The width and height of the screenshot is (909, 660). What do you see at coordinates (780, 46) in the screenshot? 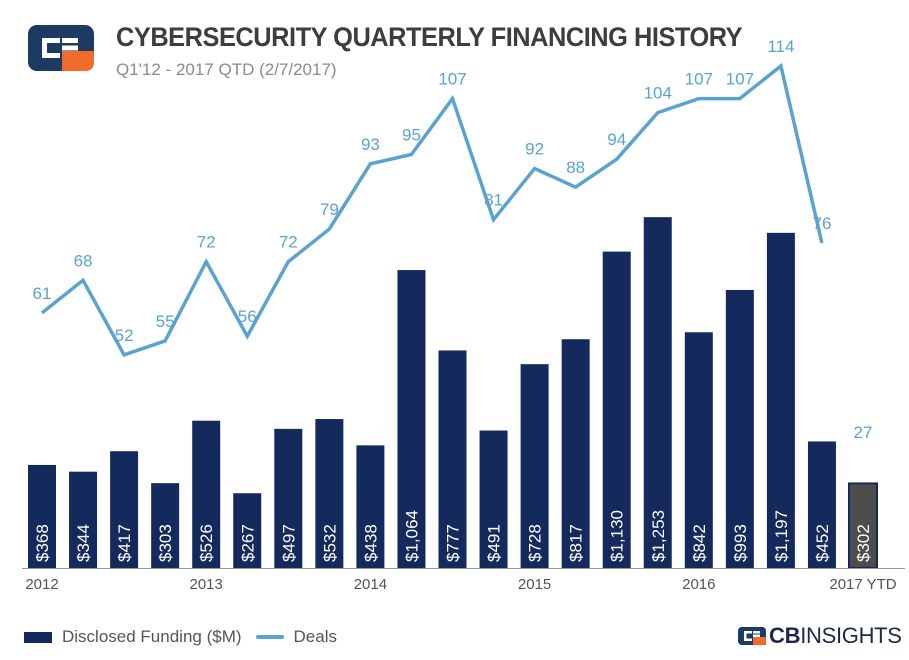
I see `deals-data-label: 114` at bounding box center [780, 46].